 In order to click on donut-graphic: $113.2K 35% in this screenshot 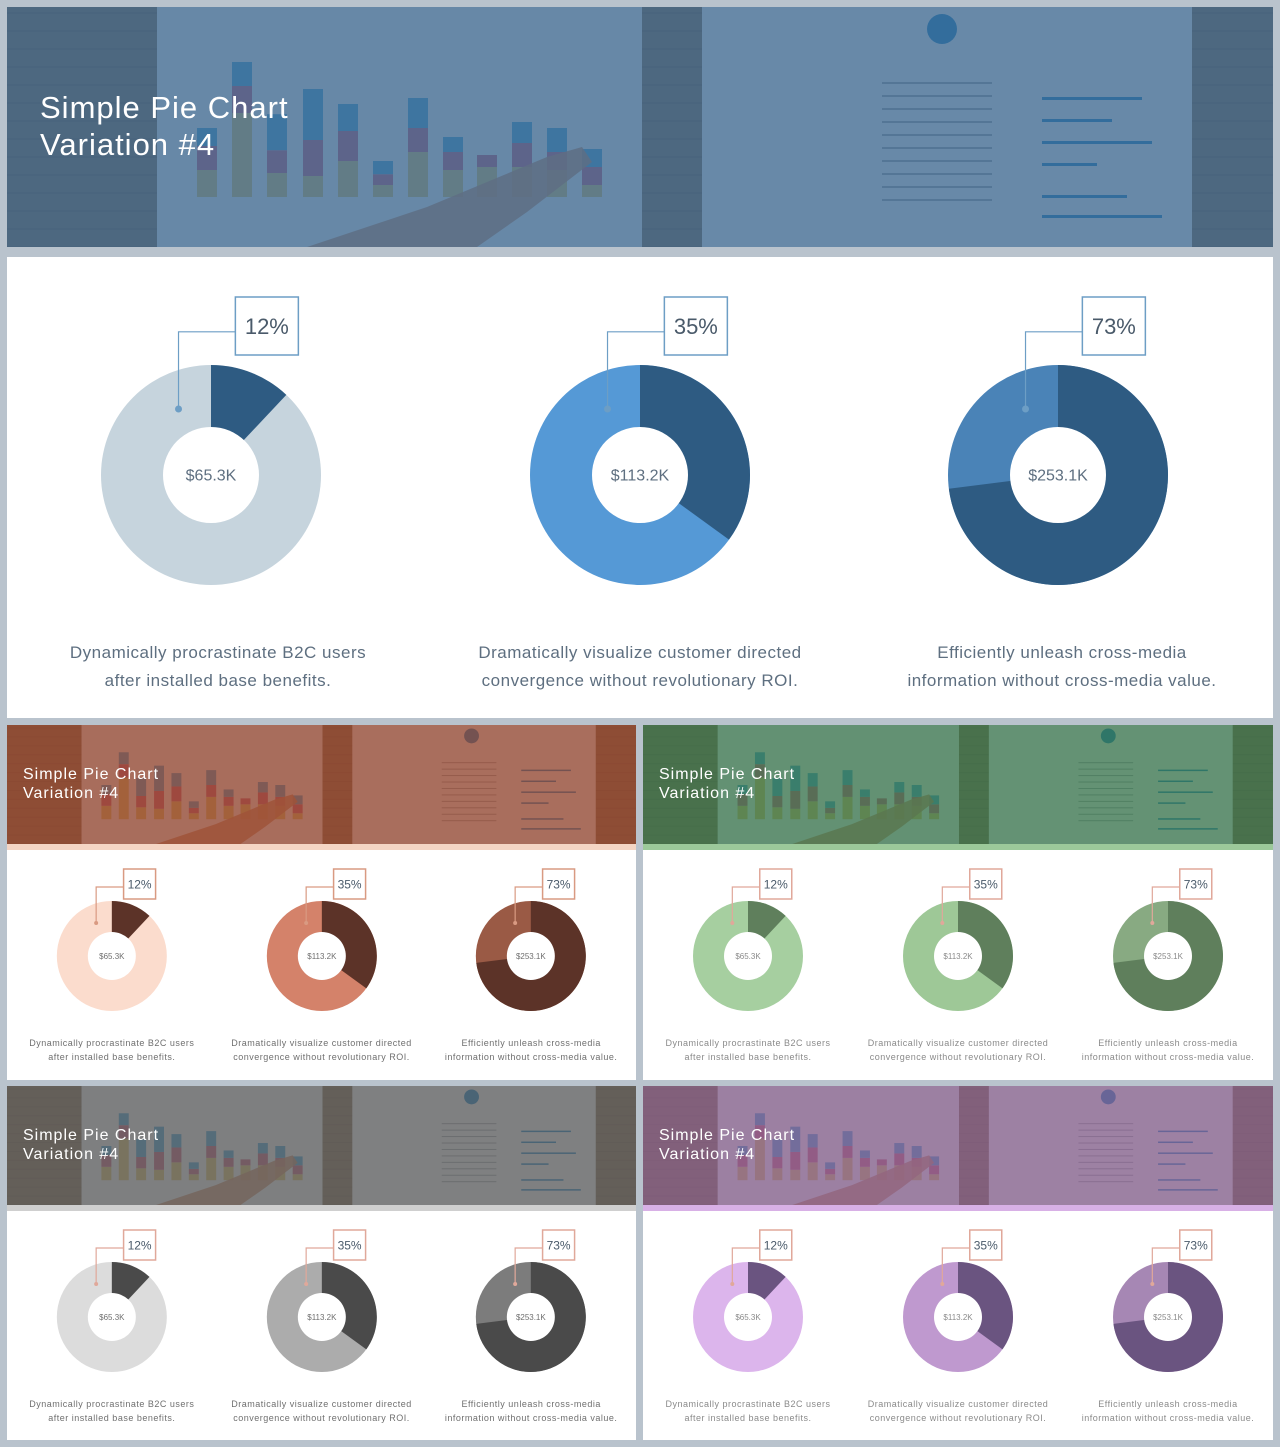, I will do `click(321, 939)`.